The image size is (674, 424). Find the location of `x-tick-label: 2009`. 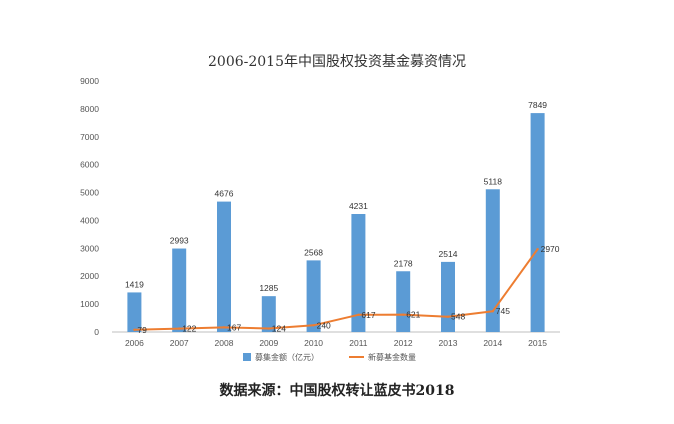

x-tick-label: 2009 is located at coordinates (268, 343).